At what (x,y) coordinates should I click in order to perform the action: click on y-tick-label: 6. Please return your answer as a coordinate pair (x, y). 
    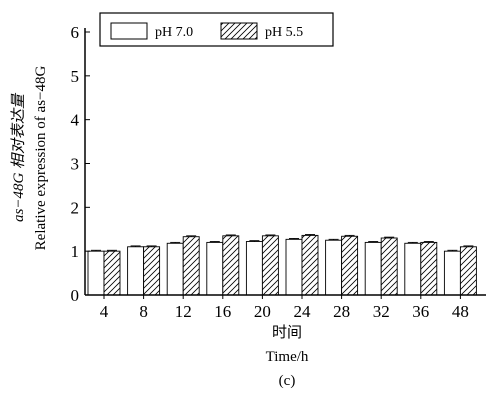
    Looking at the image, I should click on (75, 32).